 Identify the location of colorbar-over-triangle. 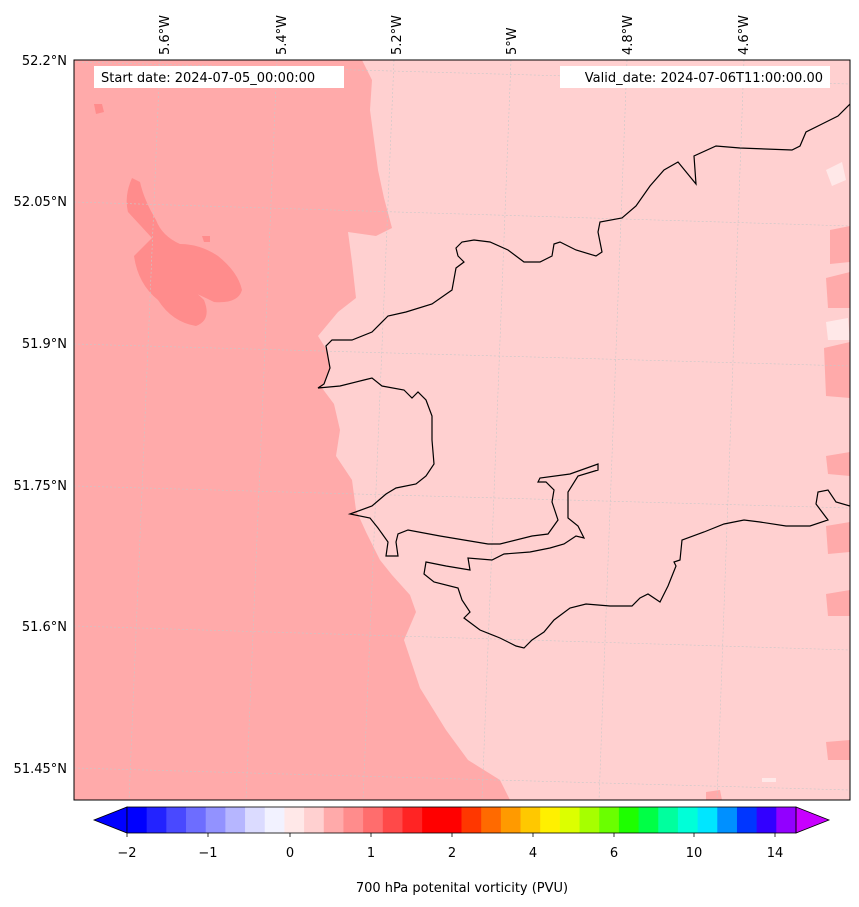
(813, 820).